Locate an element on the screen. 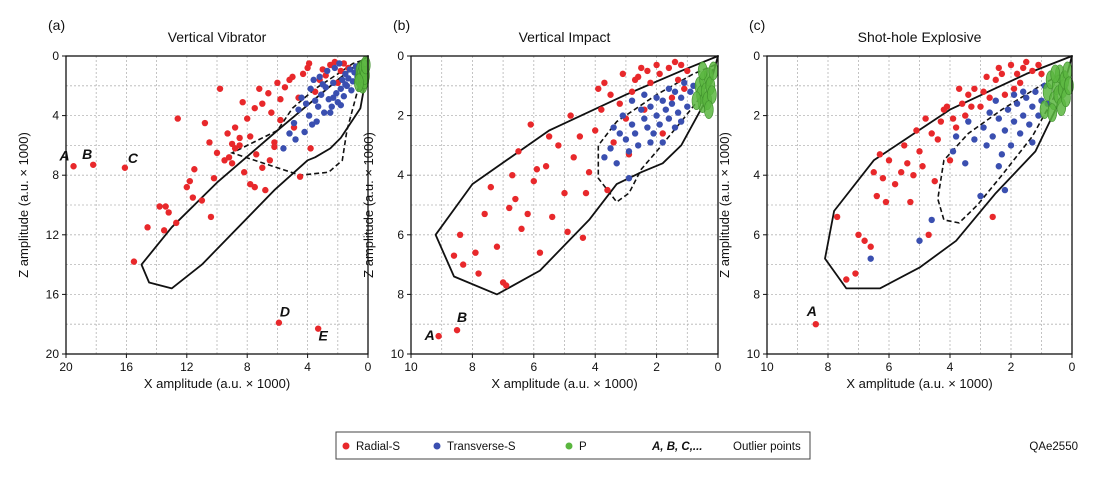  series-p is located at coordinates (362, 74).